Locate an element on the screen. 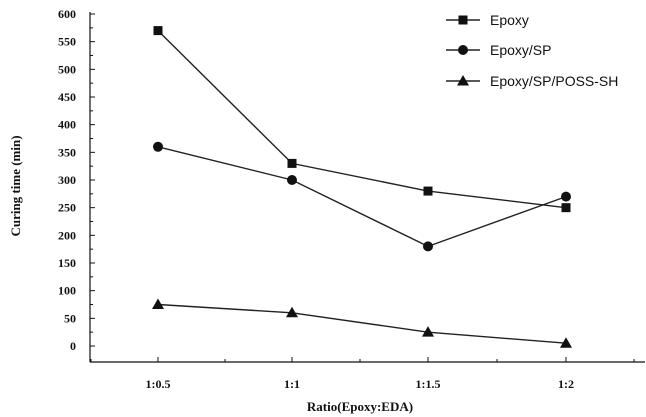 The width and height of the screenshot is (646, 417). legend: Epoxy Epoxy/SP Epoxy/SP/POSS-SH is located at coordinates (532, 50).